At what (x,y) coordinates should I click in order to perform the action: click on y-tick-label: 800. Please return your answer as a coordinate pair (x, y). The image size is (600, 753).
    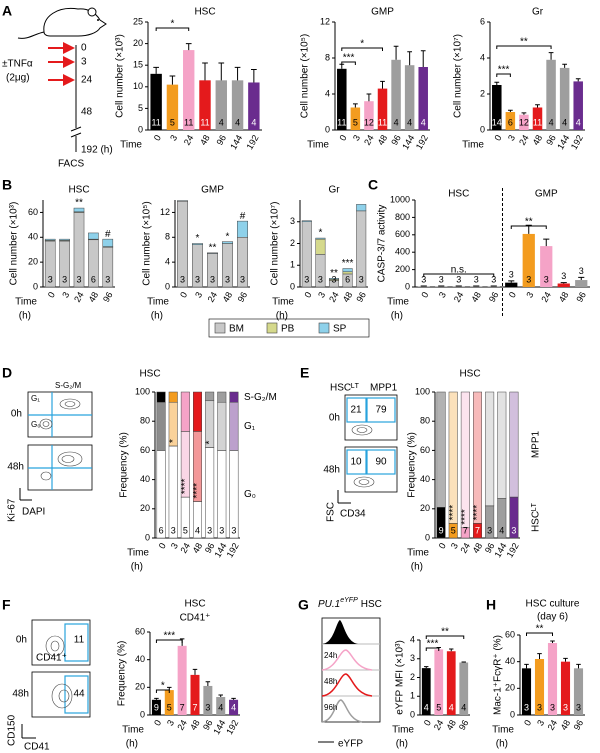
    Looking at the image, I should click on (402, 217).